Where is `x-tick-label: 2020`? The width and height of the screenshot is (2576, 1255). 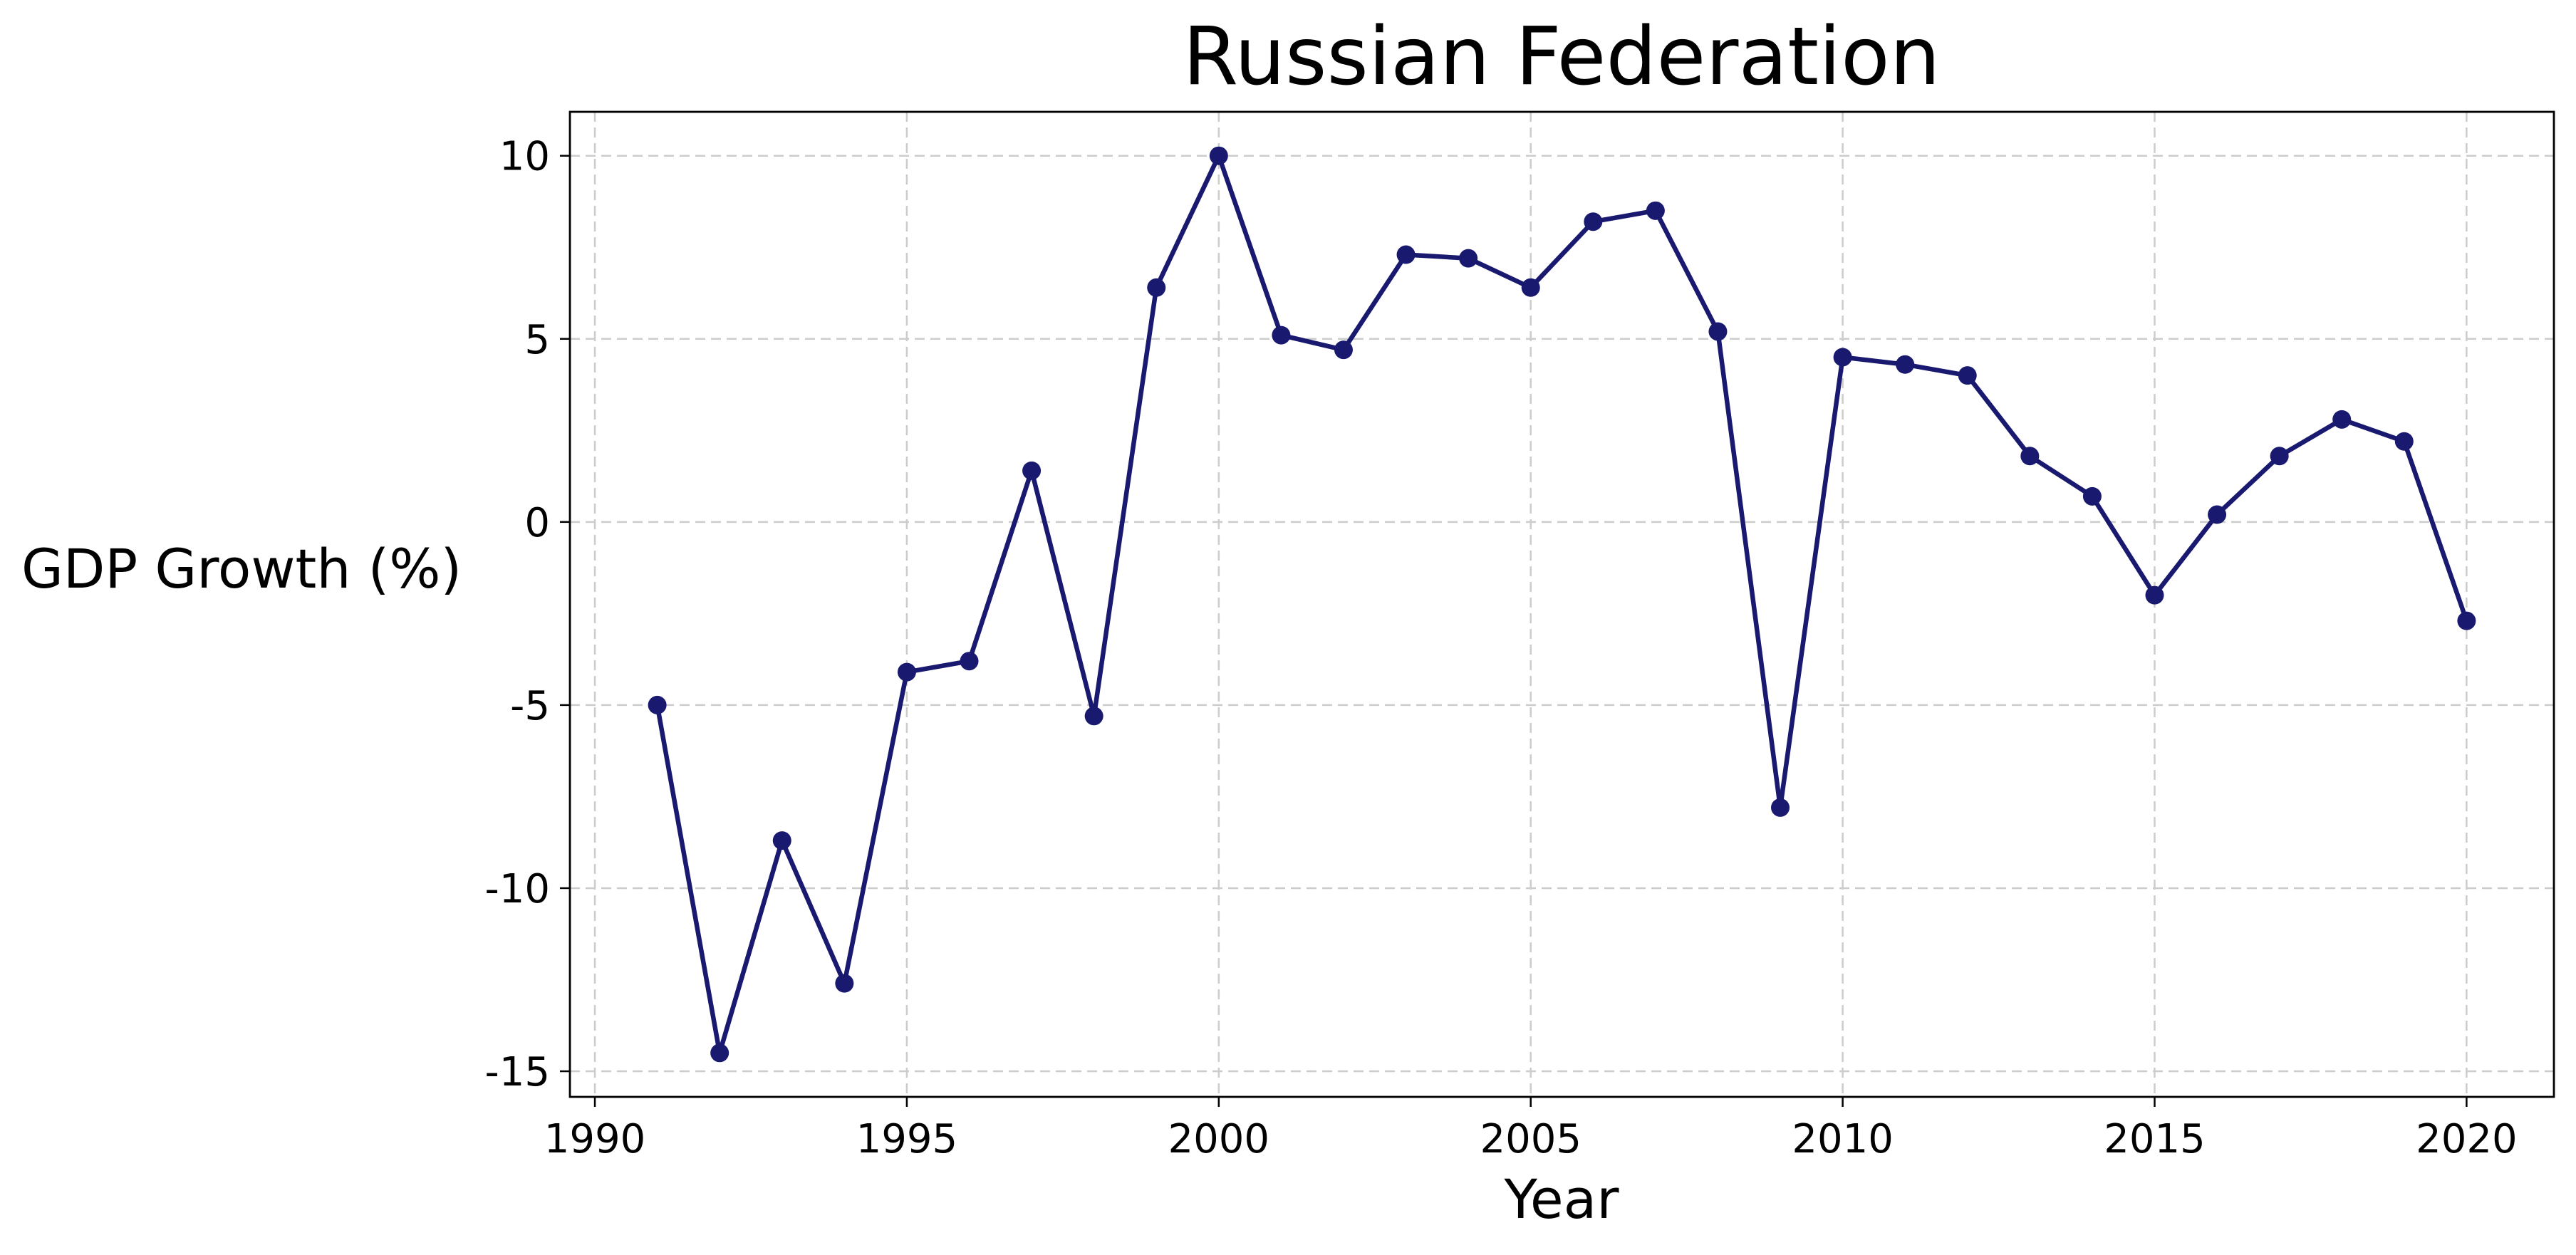 x-tick-label: 2020 is located at coordinates (2467, 1139).